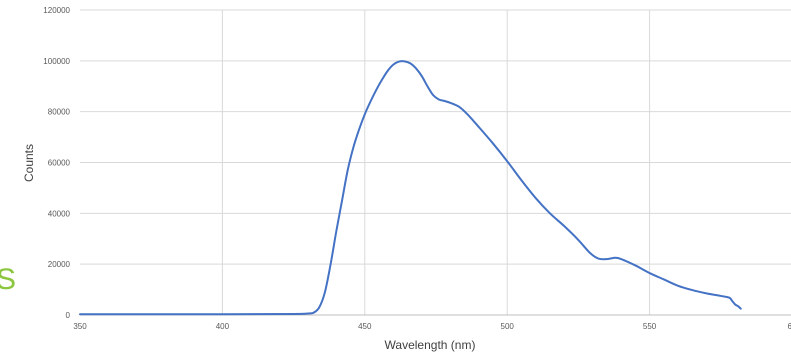 The height and width of the screenshot is (355, 791). What do you see at coordinates (56, 61) in the screenshot?
I see `y-tick-label: 100000` at bounding box center [56, 61].